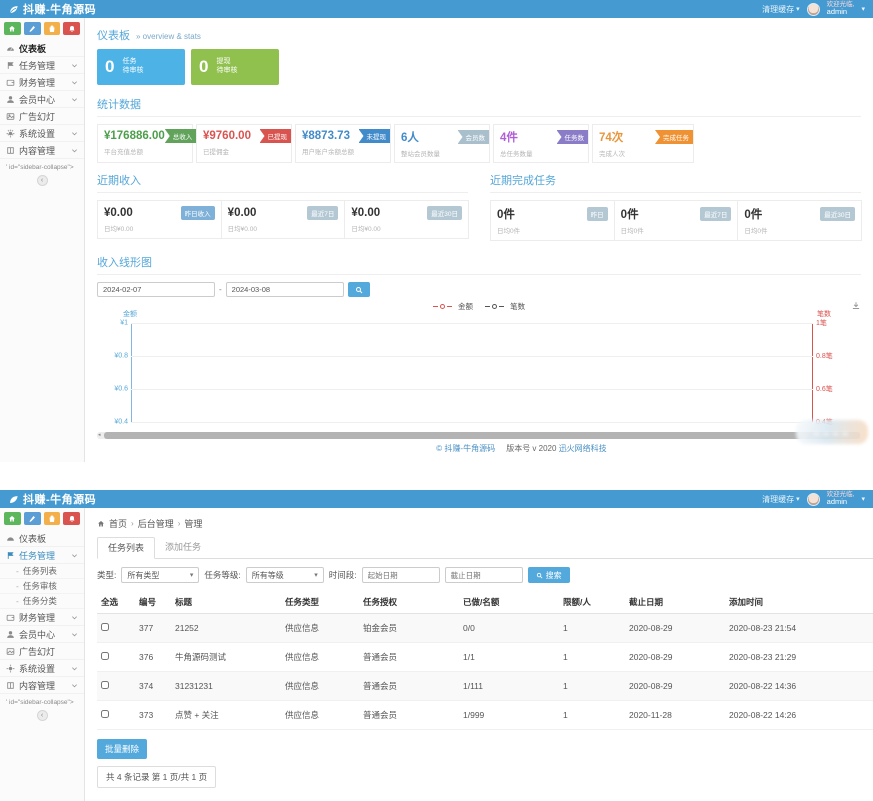 The image size is (873, 801). Describe the element at coordinates (244, 143) in the screenshot. I see `stat-withdrawn: ¥9760.00 已提现 已提佣金` at that location.